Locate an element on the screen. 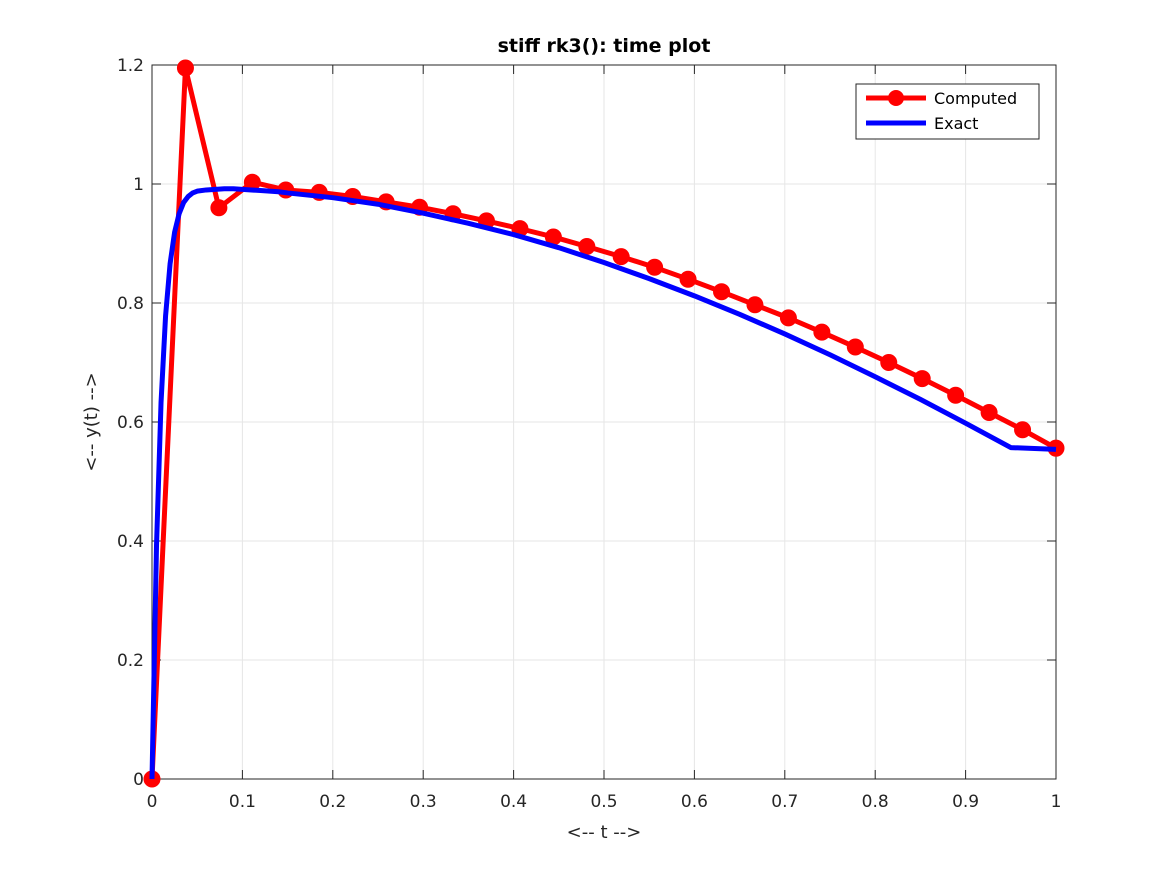 The height and width of the screenshot is (875, 1167). chart-title: stiff rk3(): time plot is located at coordinates (604, 46).